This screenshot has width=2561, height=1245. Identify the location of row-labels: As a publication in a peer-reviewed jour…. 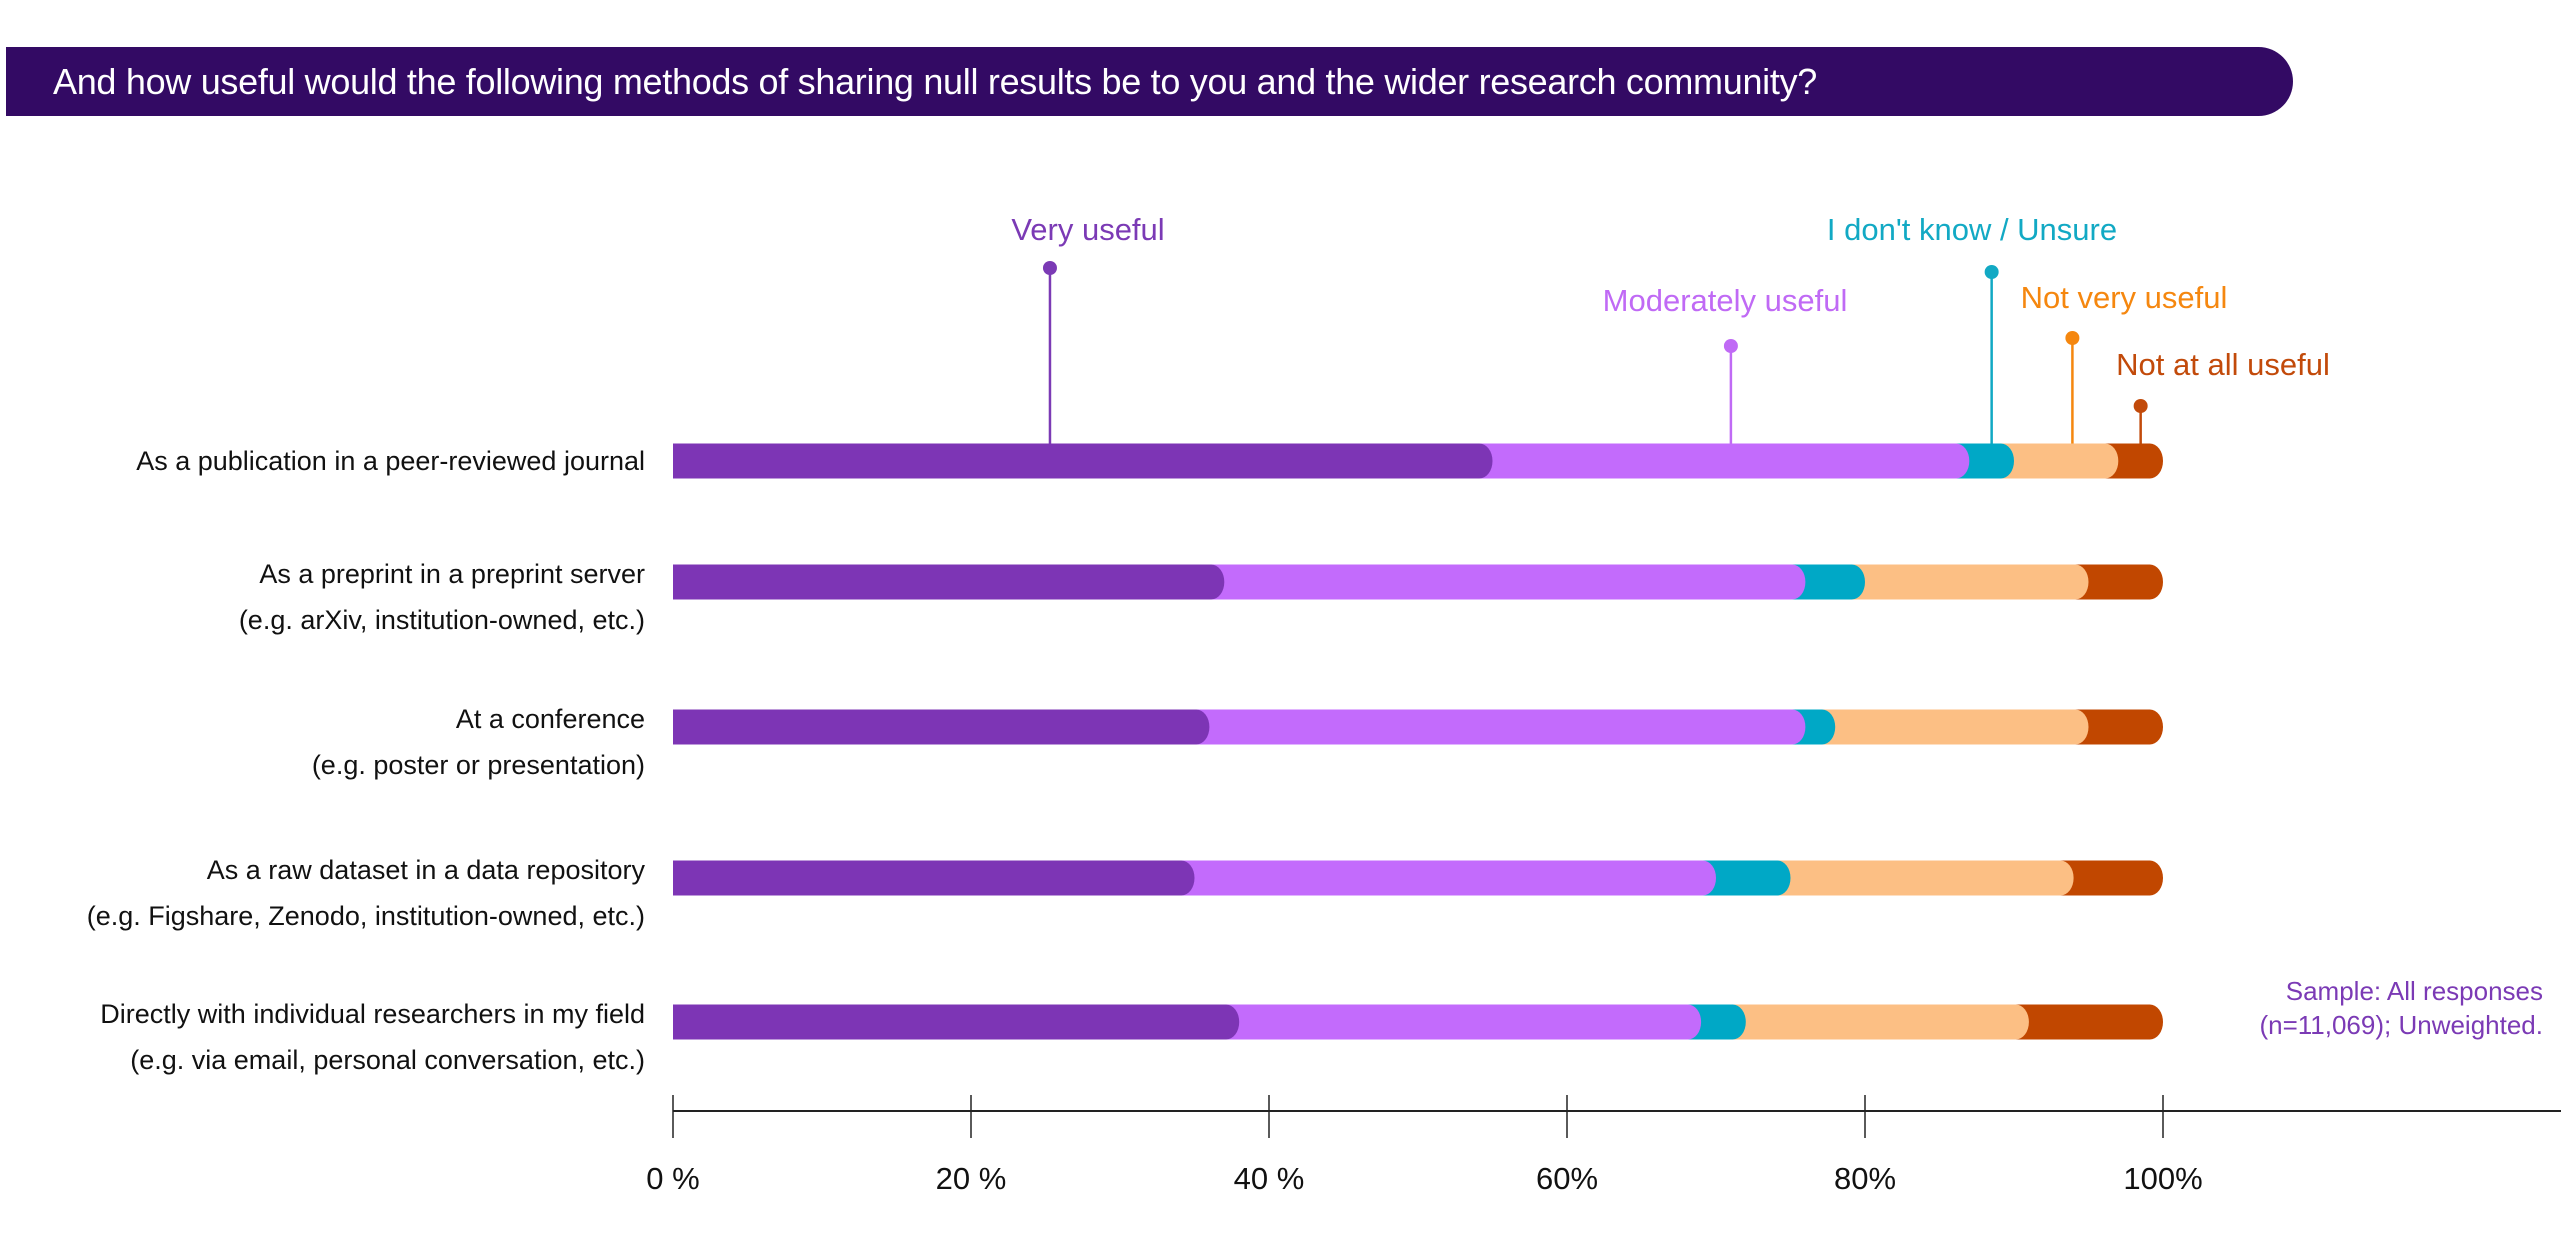
(366, 760).